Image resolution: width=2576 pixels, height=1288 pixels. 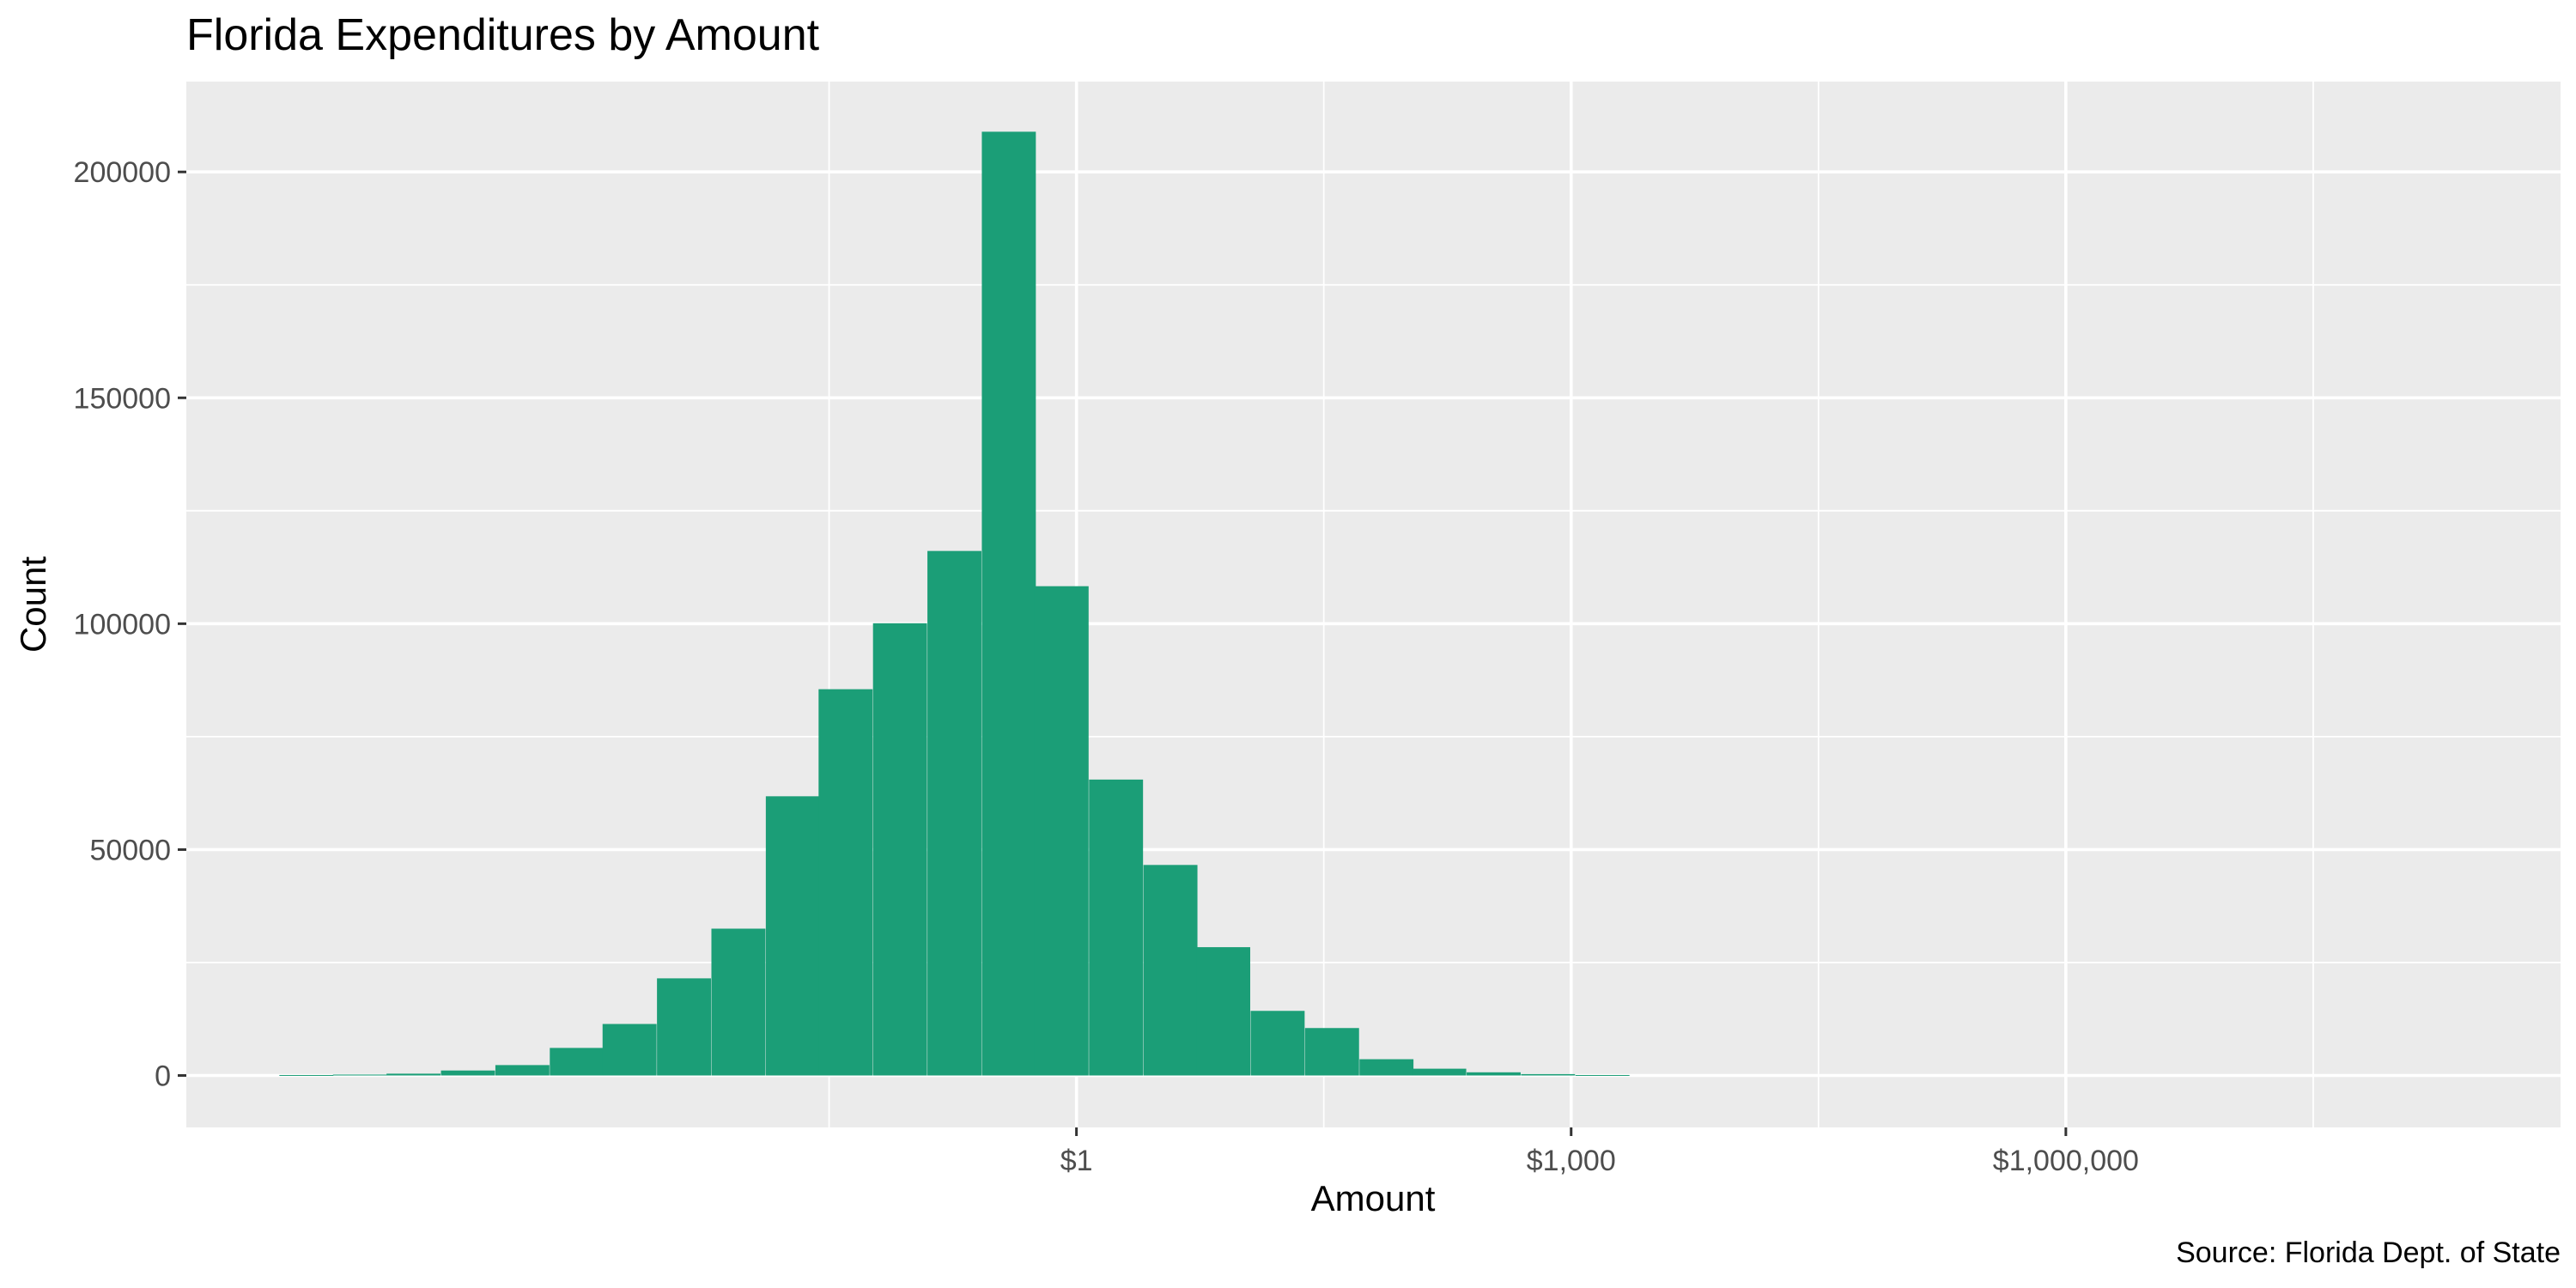 I want to click on chart-caption: Source: Florida Dept. of State, so click(x=2368, y=1252).